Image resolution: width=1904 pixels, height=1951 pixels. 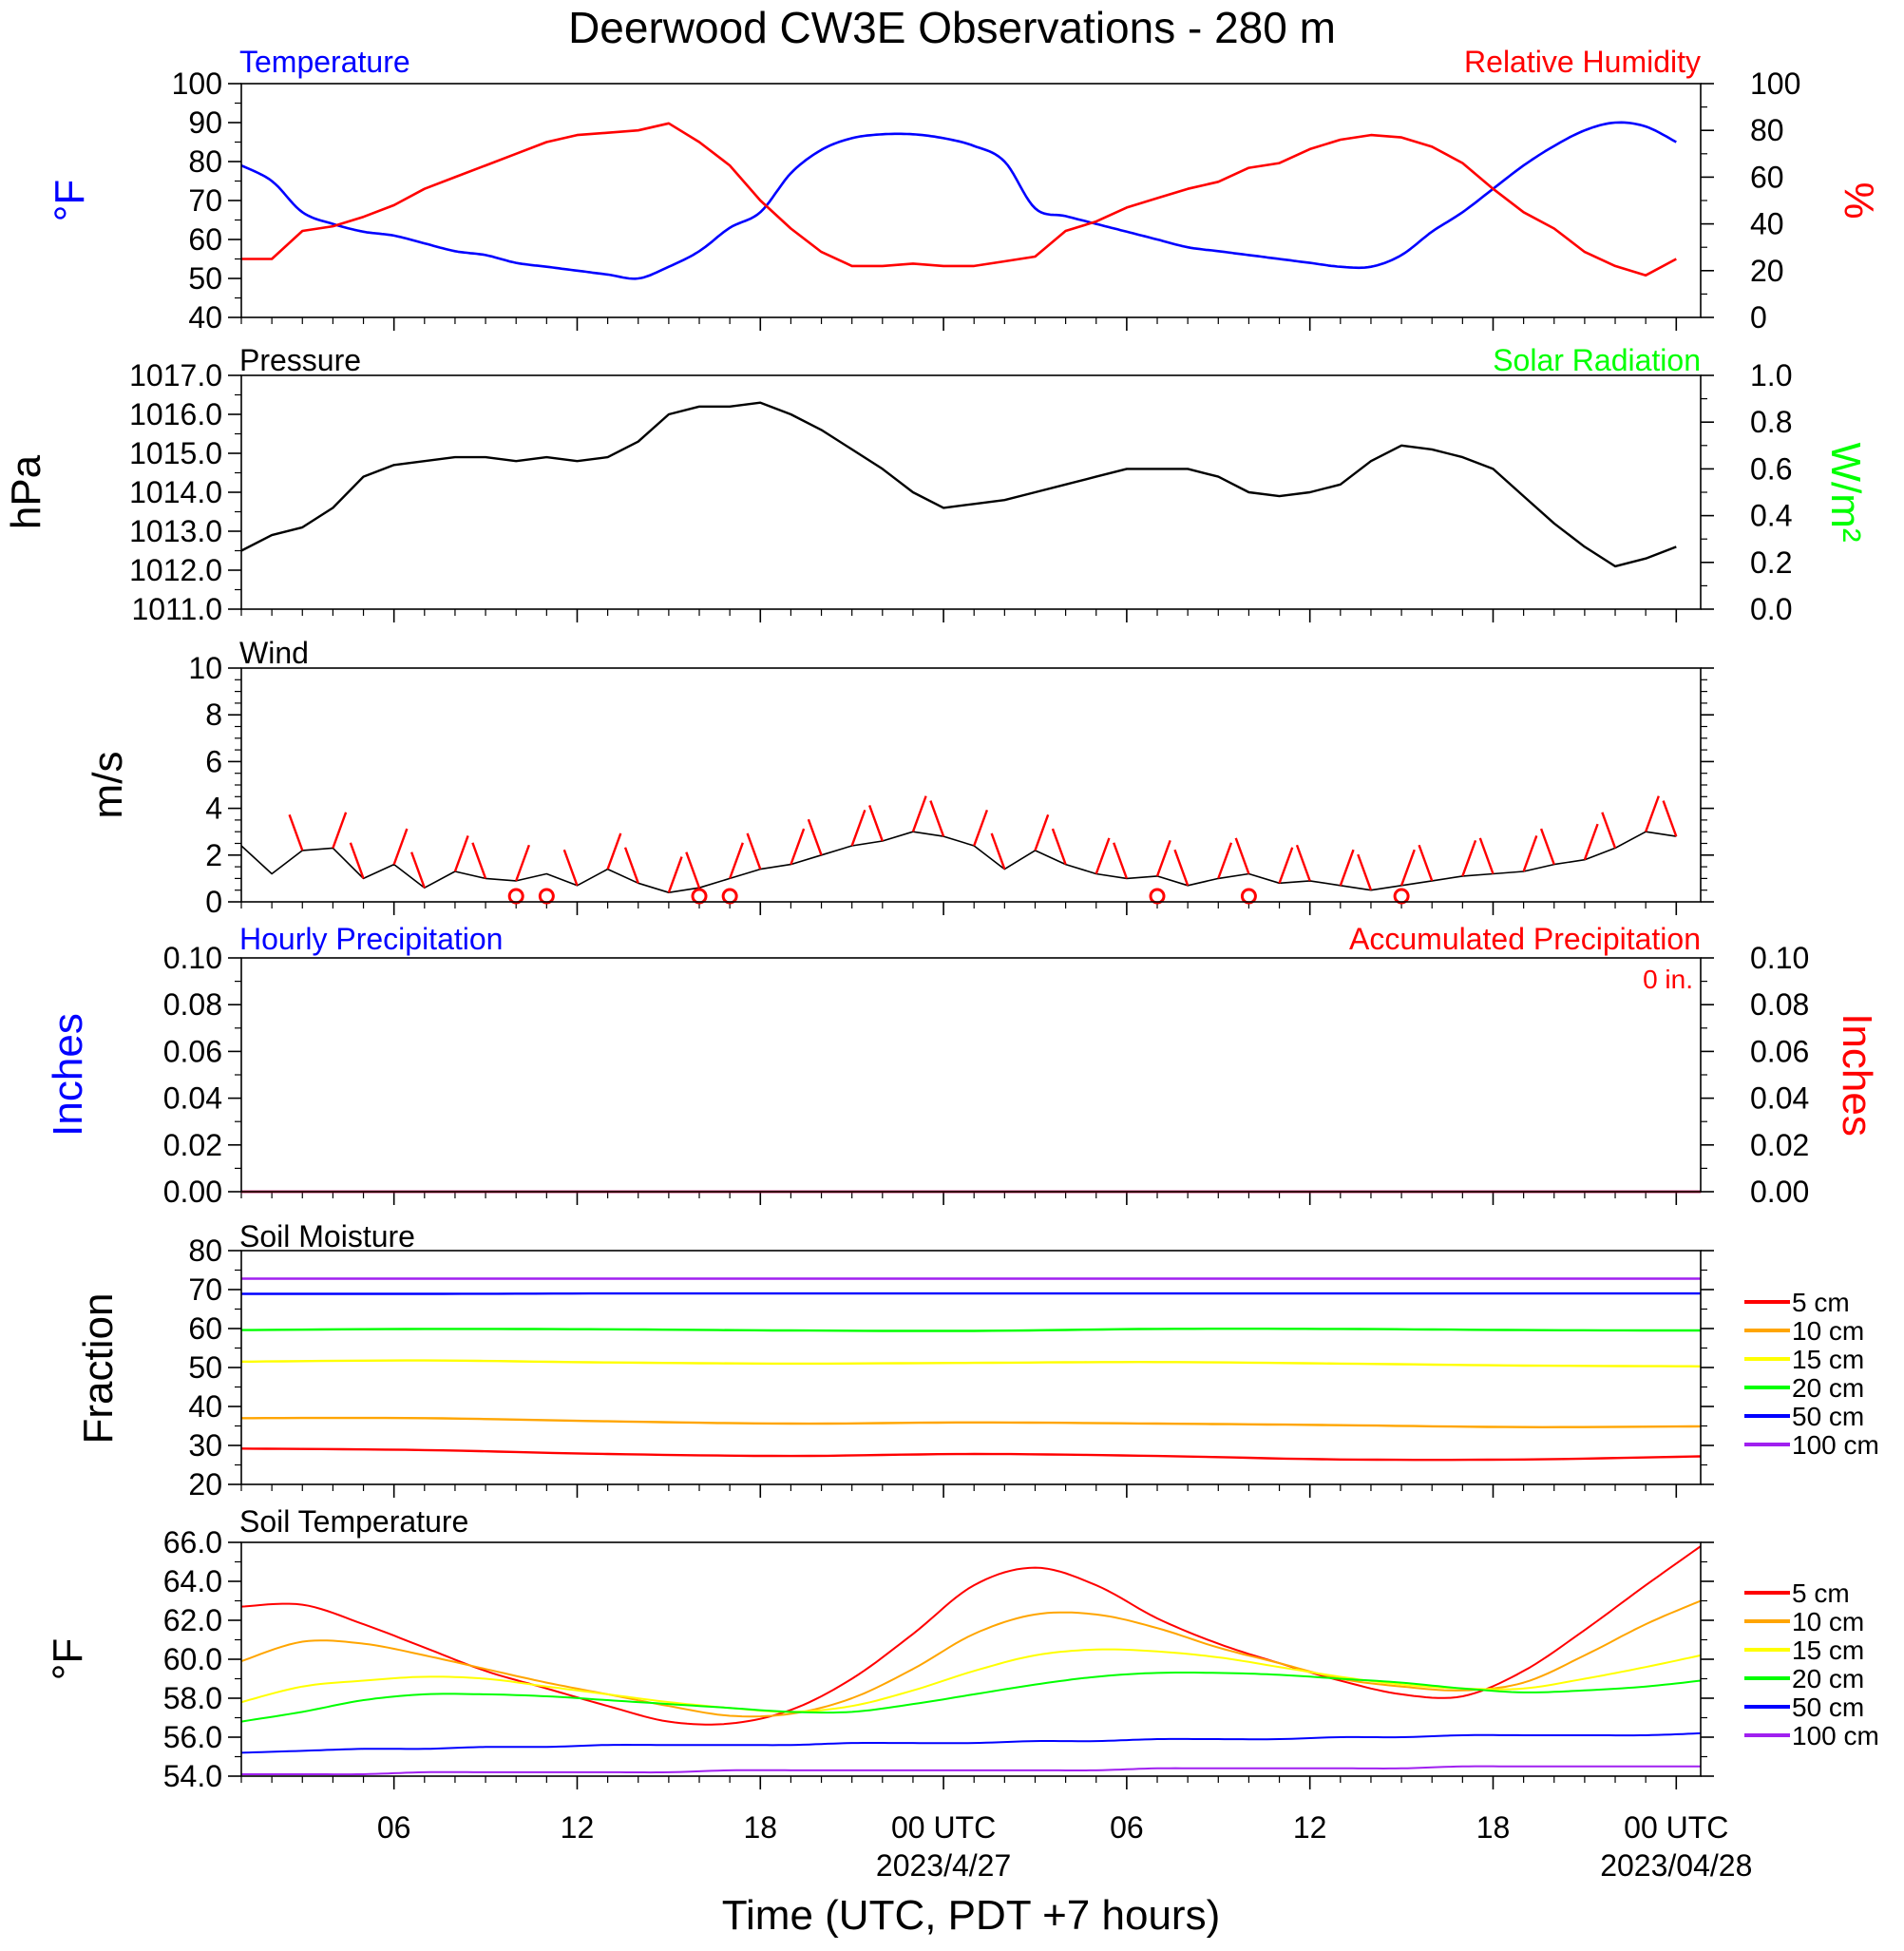 What do you see at coordinates (213, 761) in the screenshot?
I see `y-tick-label: 6` at bounding box center [213, 761].